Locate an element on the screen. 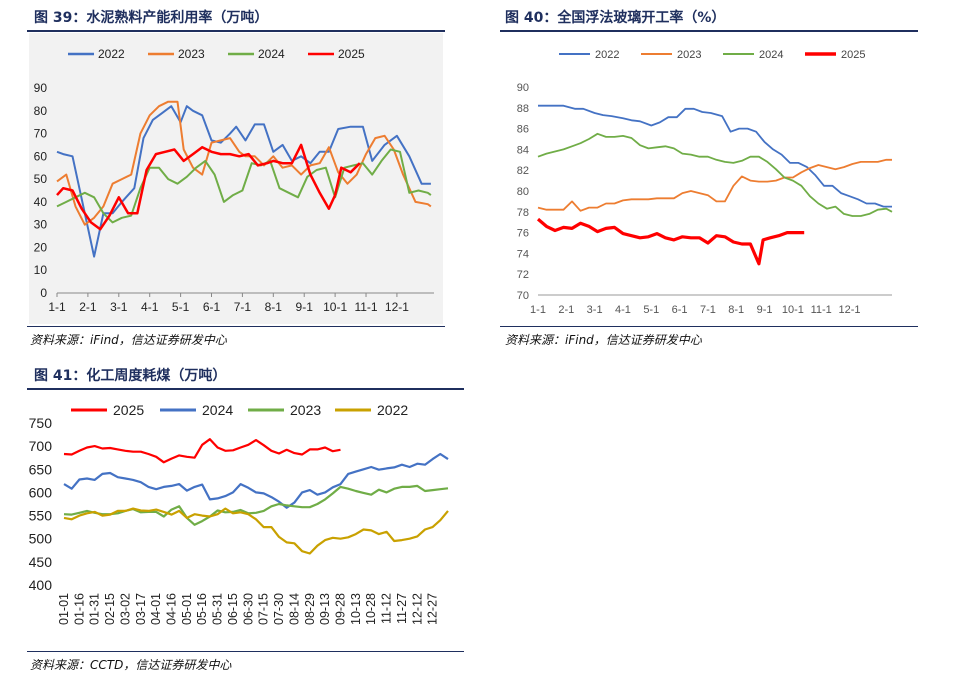 The image size is (974, 690). series-line-2025_tail is located at coordinates (347, 179).